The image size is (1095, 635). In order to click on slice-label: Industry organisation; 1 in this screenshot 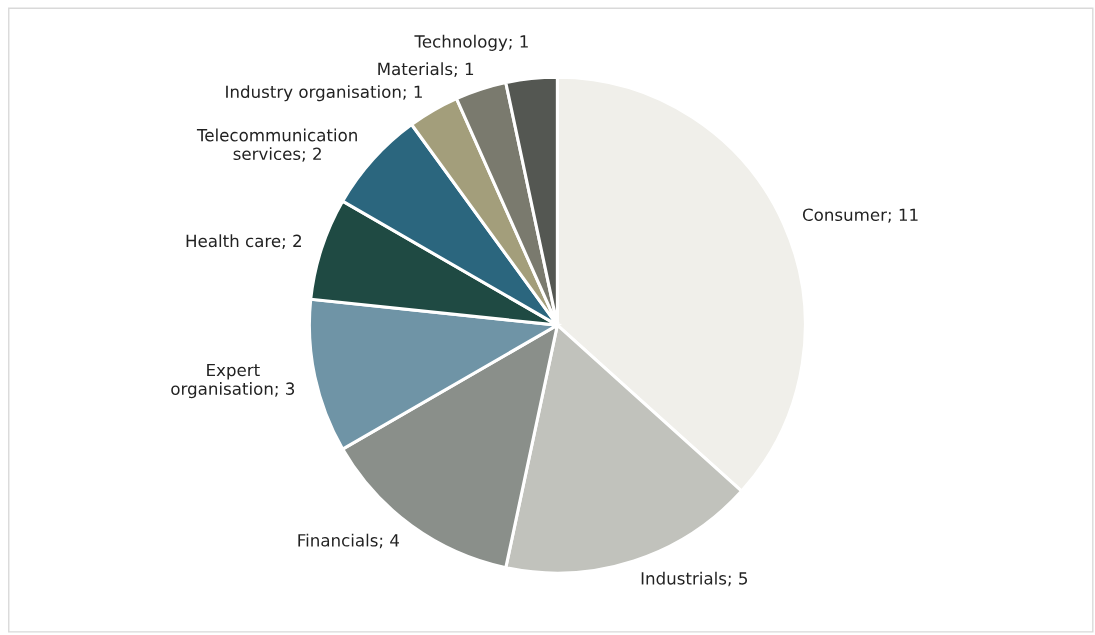, I will do `click(324, 93)`.